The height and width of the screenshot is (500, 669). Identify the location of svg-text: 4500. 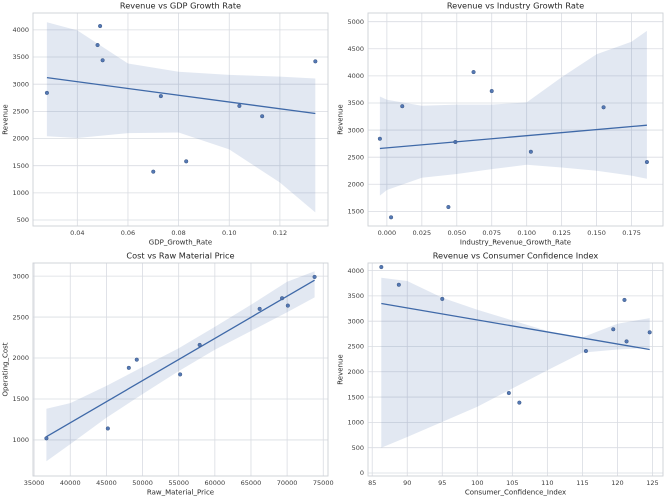
(355, 49).